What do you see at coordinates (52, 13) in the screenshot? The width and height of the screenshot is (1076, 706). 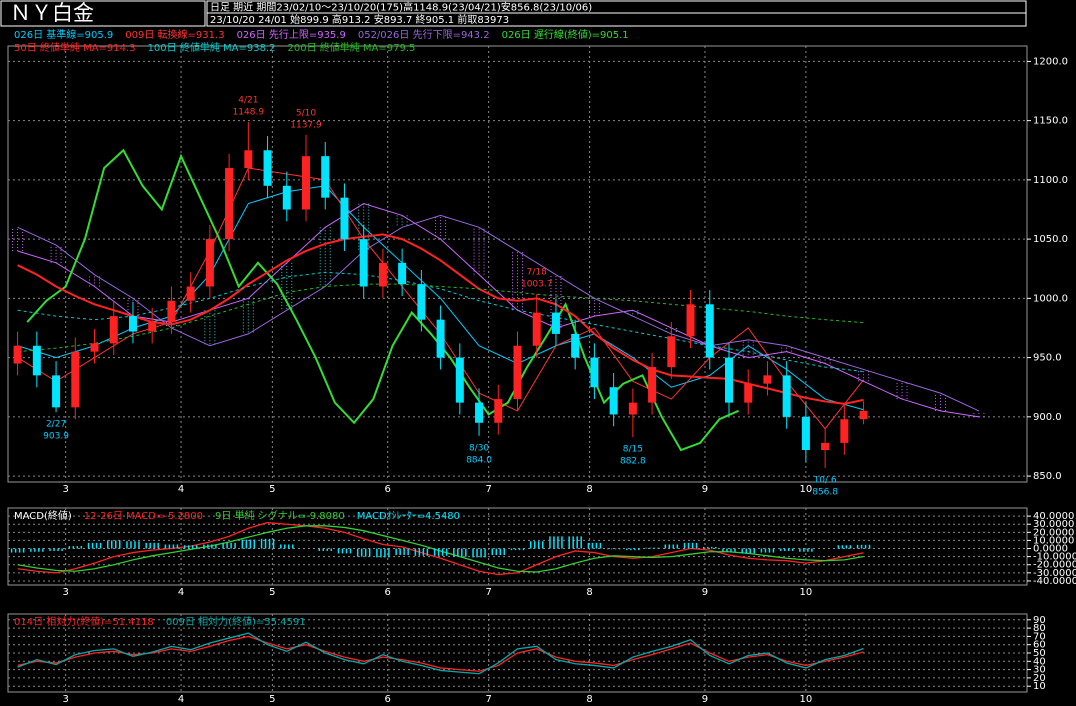 I see `chart-title: ＮＹ白金` at bounding box center [52, 13].